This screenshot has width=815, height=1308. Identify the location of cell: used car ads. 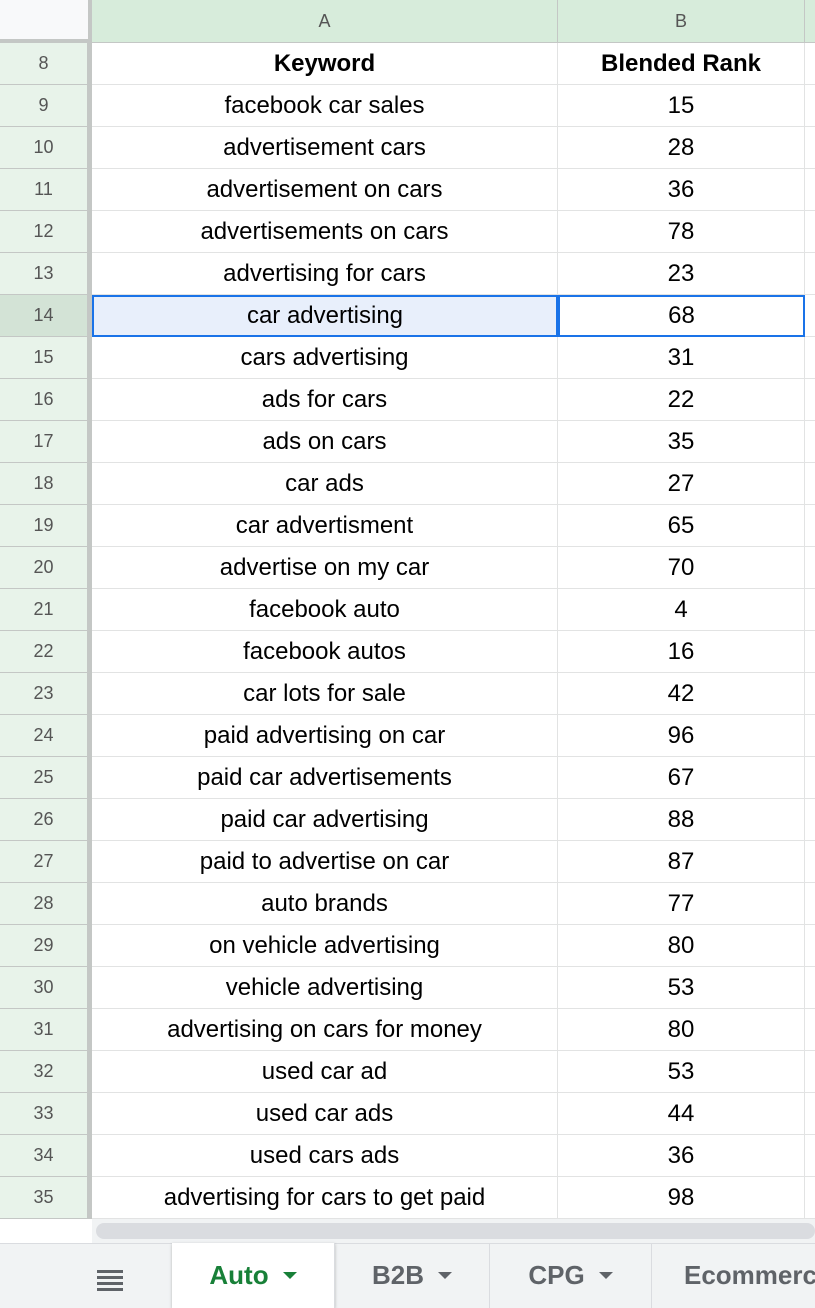
(325, 1114).